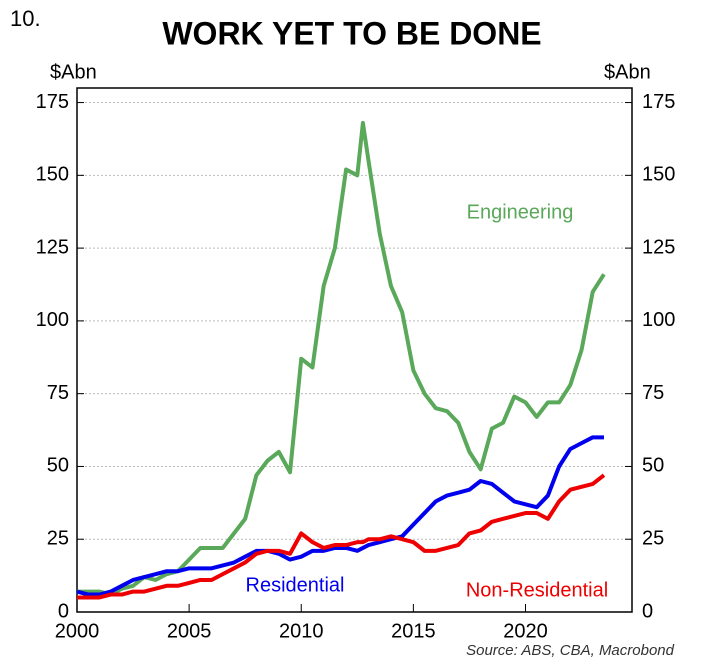 The width and height of the screenshot is (705, 667). What do you see at coordinates (653, 393) in the screenshot?
I see `y2-tick-label: 75` at bounding box center [653, 393].